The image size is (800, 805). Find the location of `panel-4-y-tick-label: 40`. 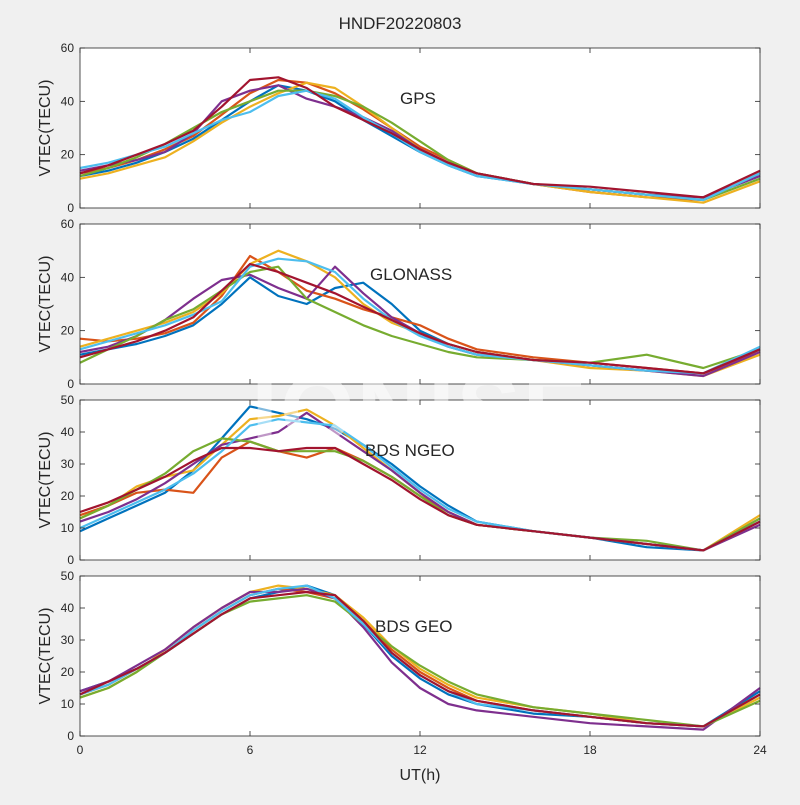

panel-4-y-tick-label: 40 is located at coordinates (68, 608).